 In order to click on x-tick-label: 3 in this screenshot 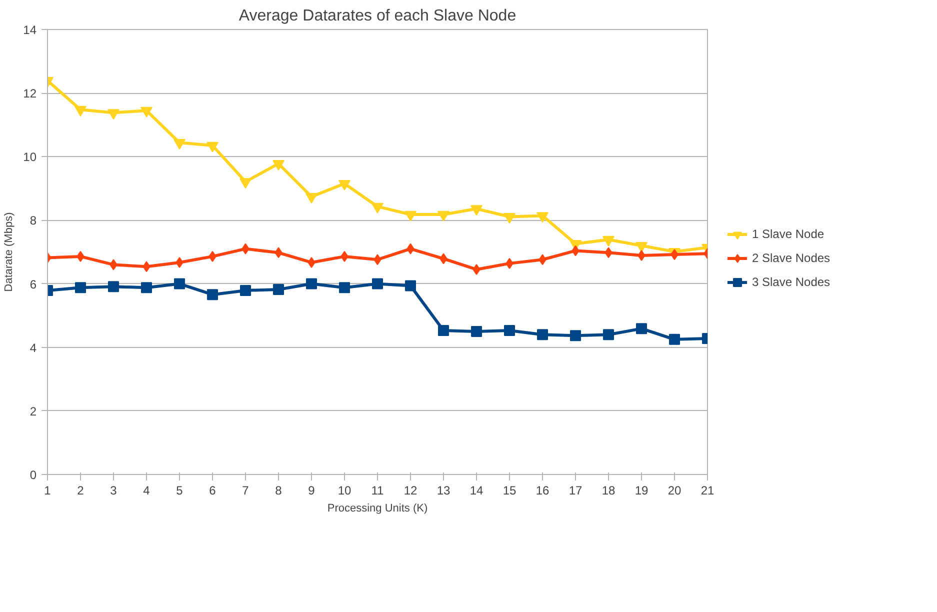, I will do `click(114, 491)`.